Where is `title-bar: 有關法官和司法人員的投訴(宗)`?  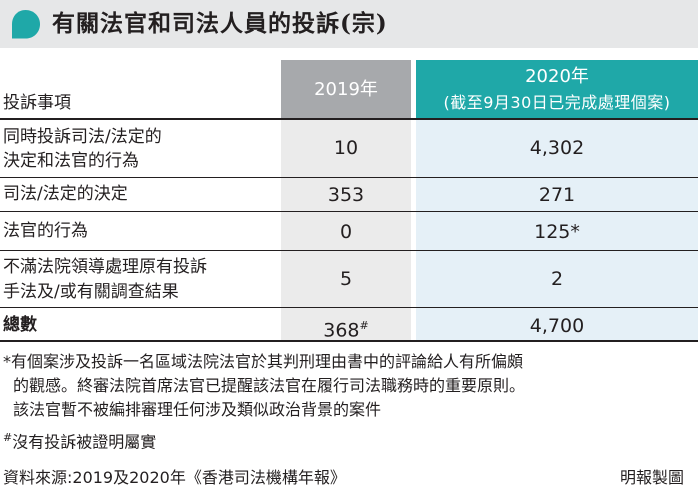
title-bar: 有關法官和司法人員的投訴(宗) is located at coordinates (349, 24).